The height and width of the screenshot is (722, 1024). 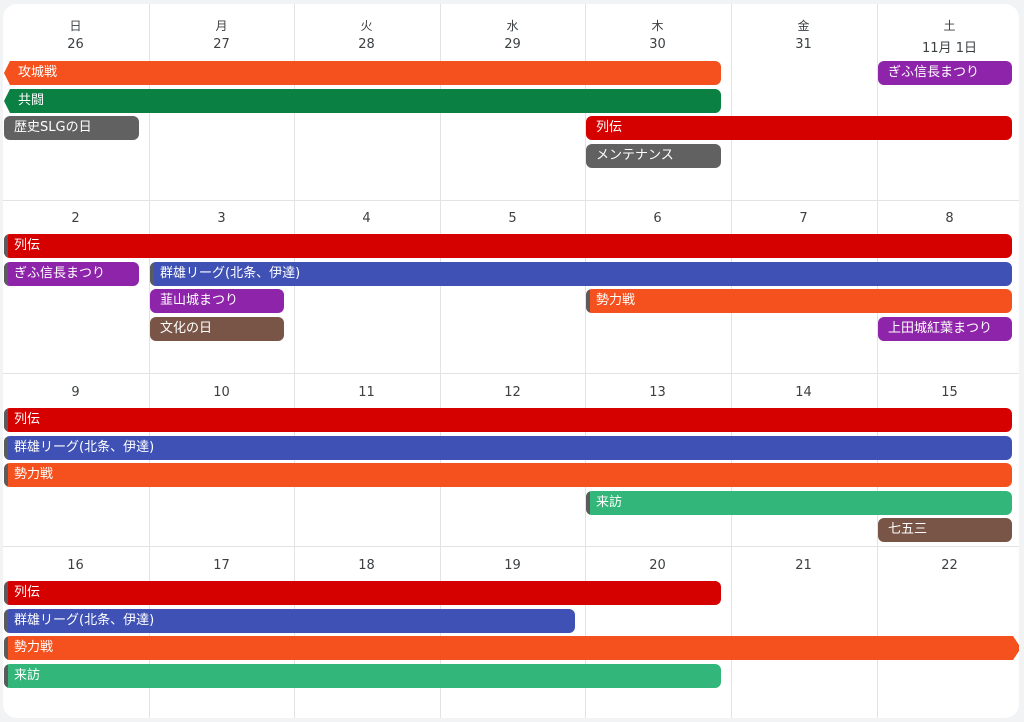 I want to click on day-number: 15, so click(x=949, y=392).